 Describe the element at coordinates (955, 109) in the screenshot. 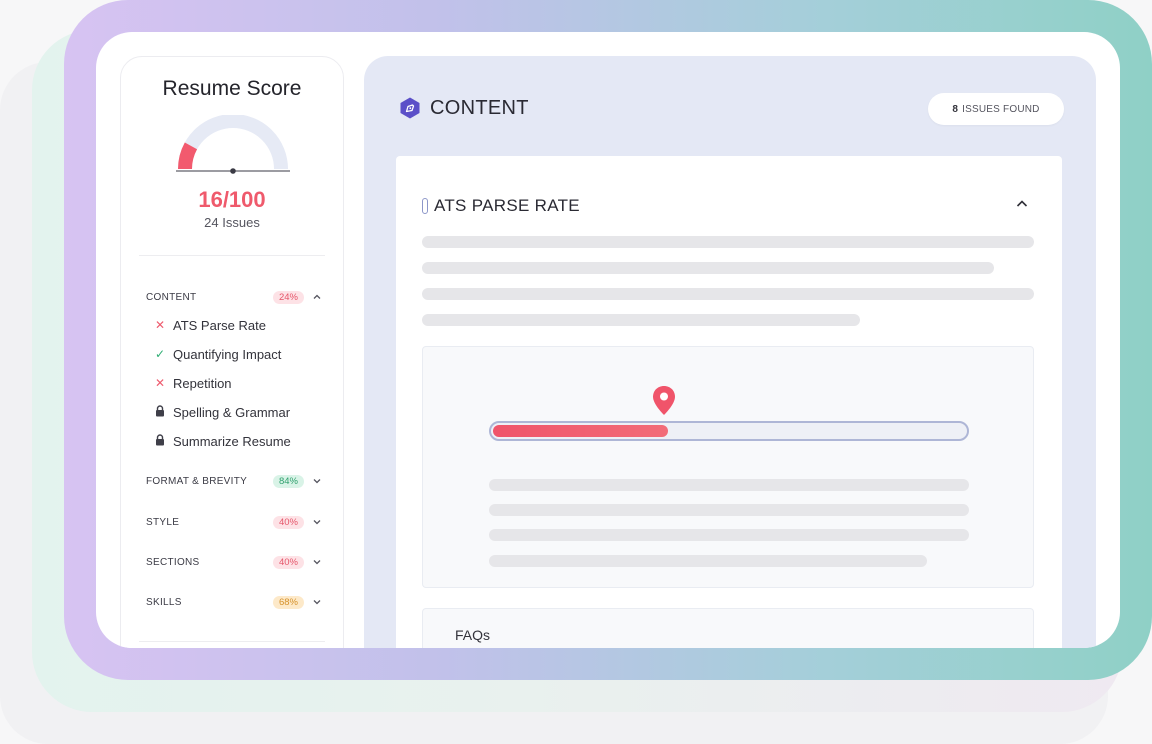

I see `issues-found-count: 8` at that location.